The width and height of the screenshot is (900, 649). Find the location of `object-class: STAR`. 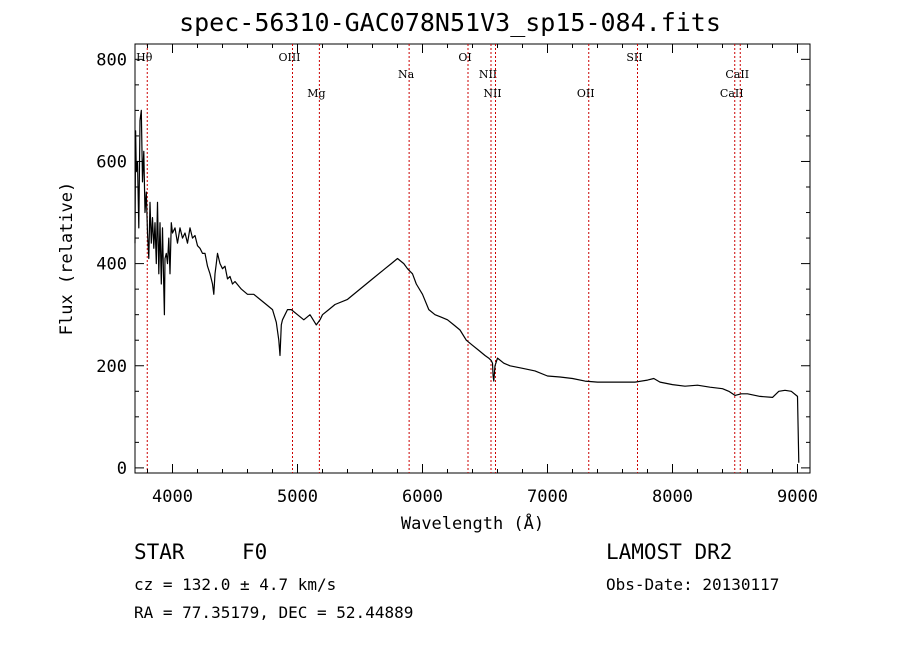

object-class: STAR is located at coordinates (159, 552).